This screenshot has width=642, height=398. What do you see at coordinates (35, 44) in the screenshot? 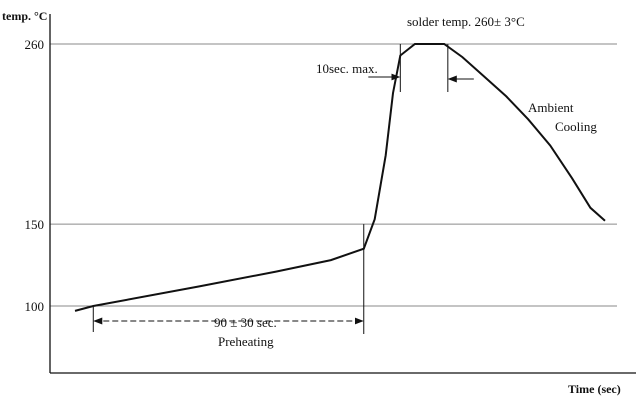
I see `y-tick-label-260: 260` at bounding box center [35, 44].